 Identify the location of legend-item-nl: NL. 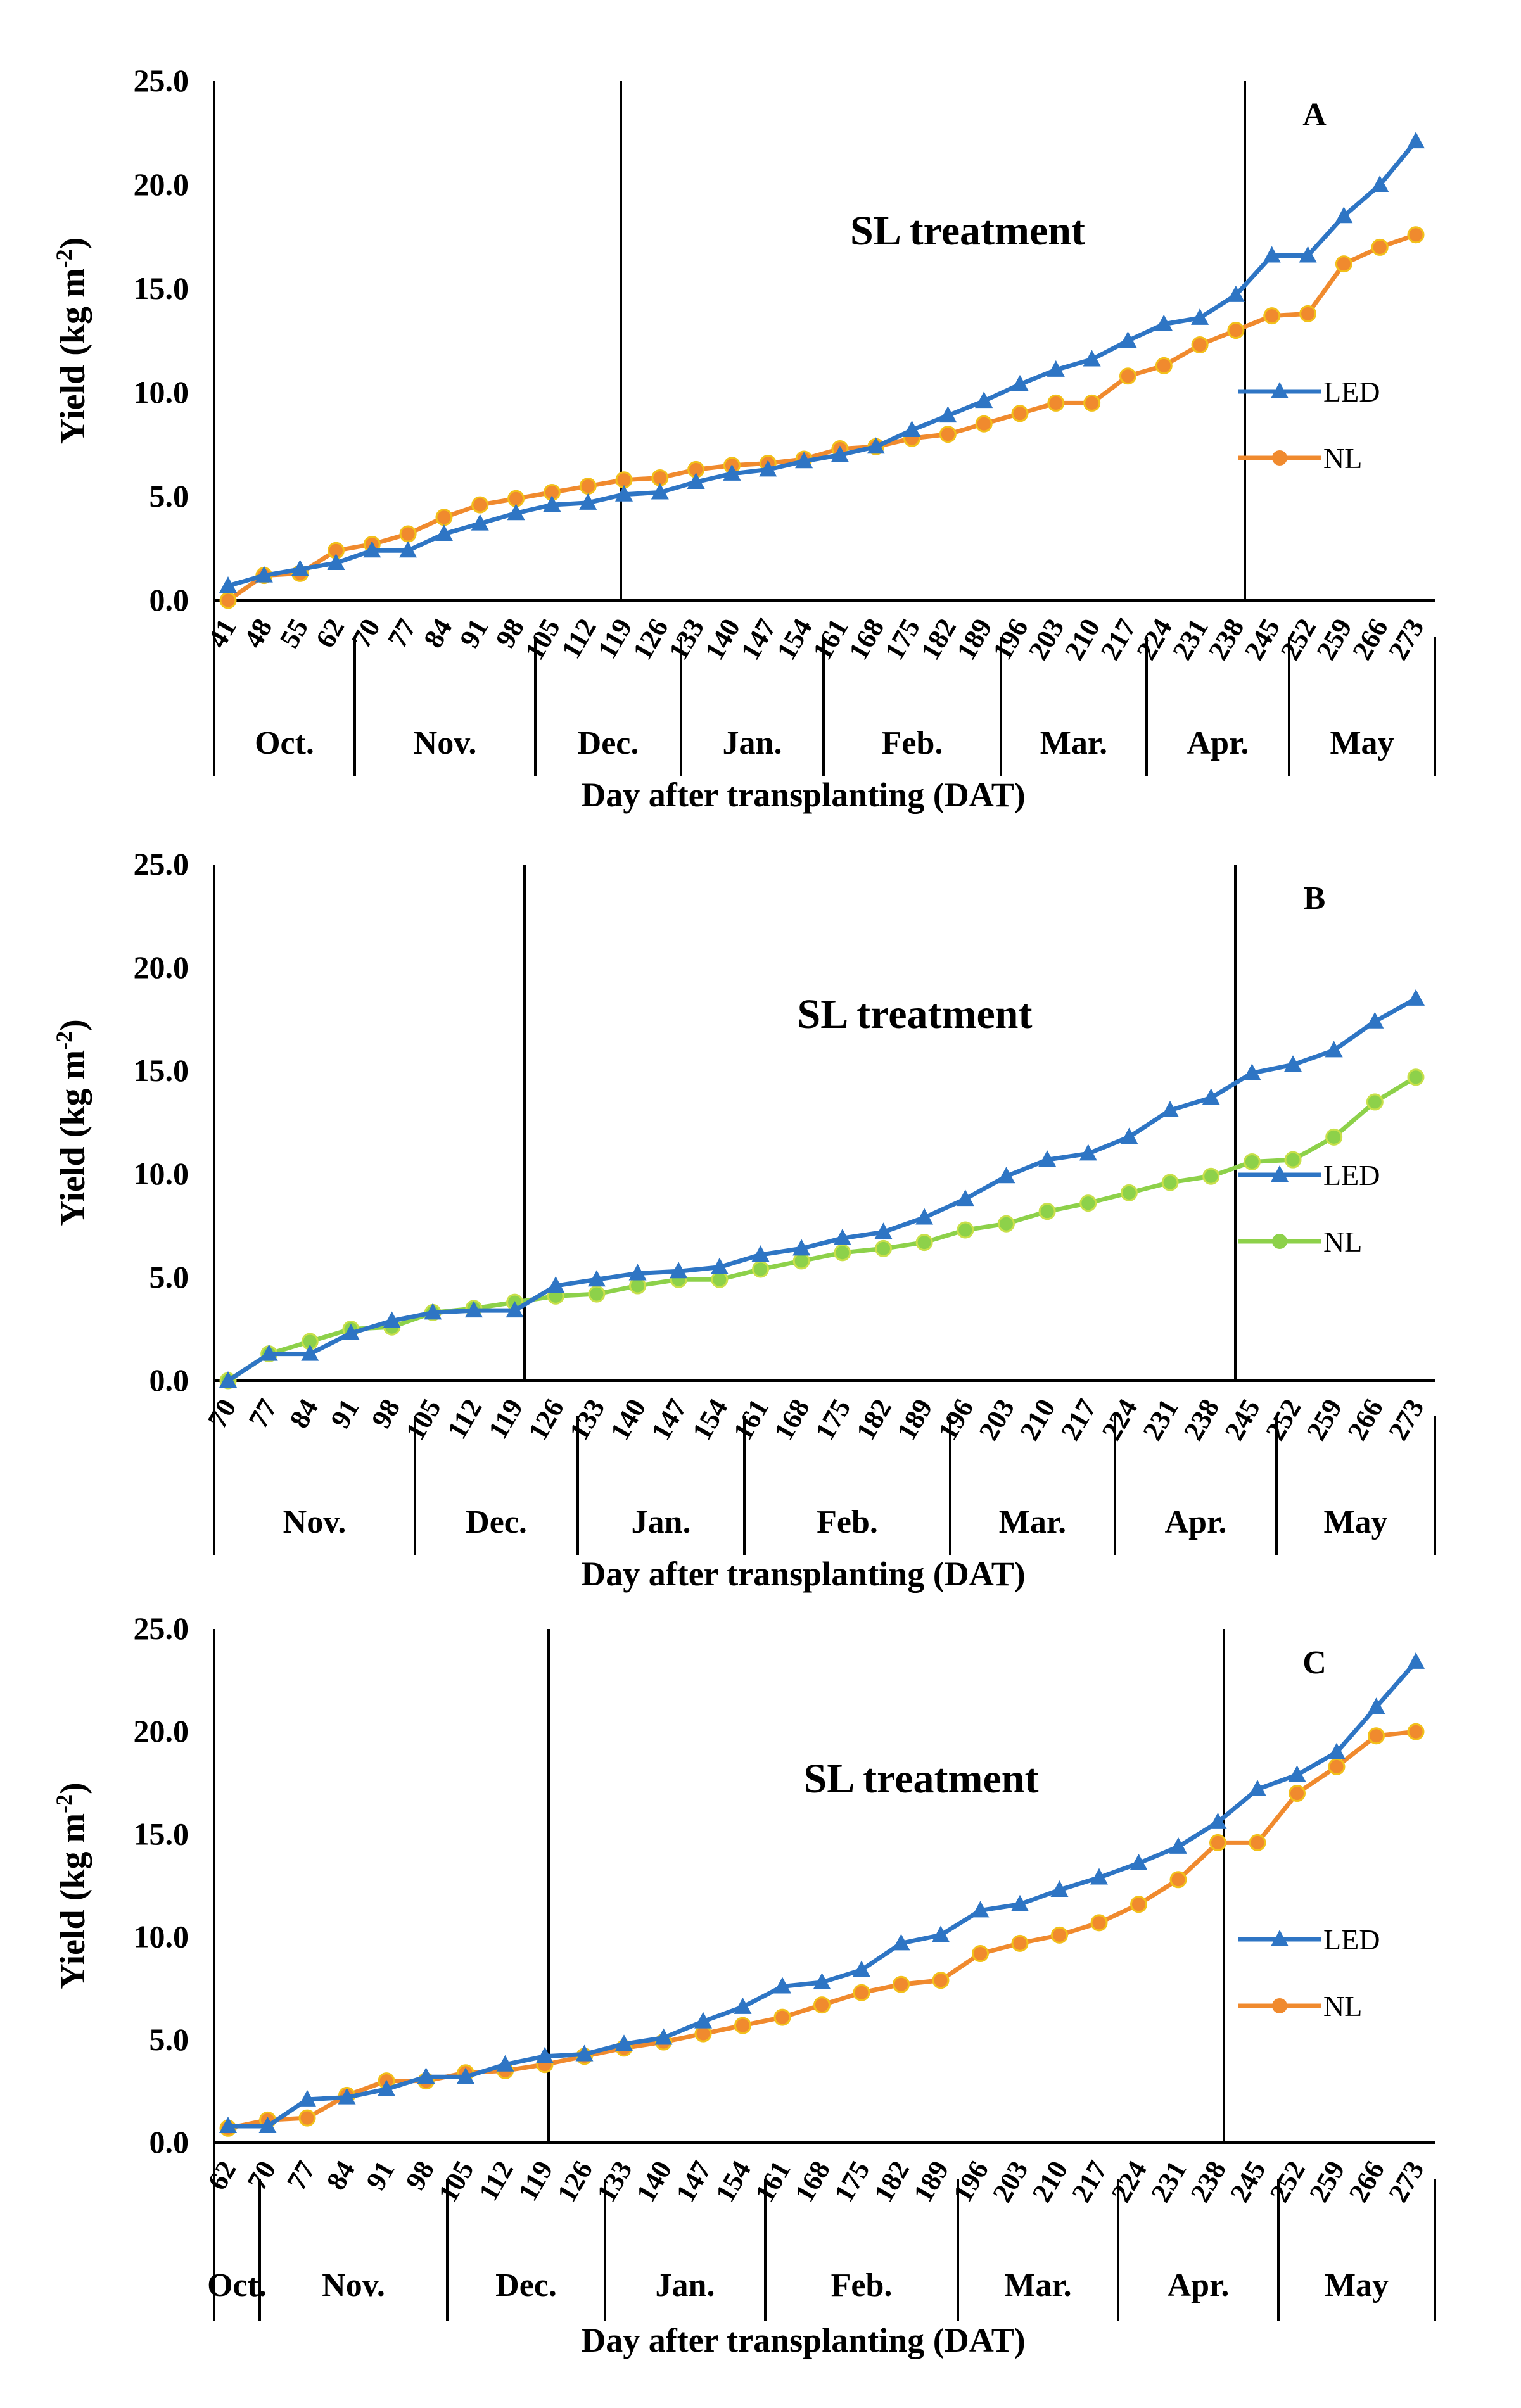
(1300, 1242).